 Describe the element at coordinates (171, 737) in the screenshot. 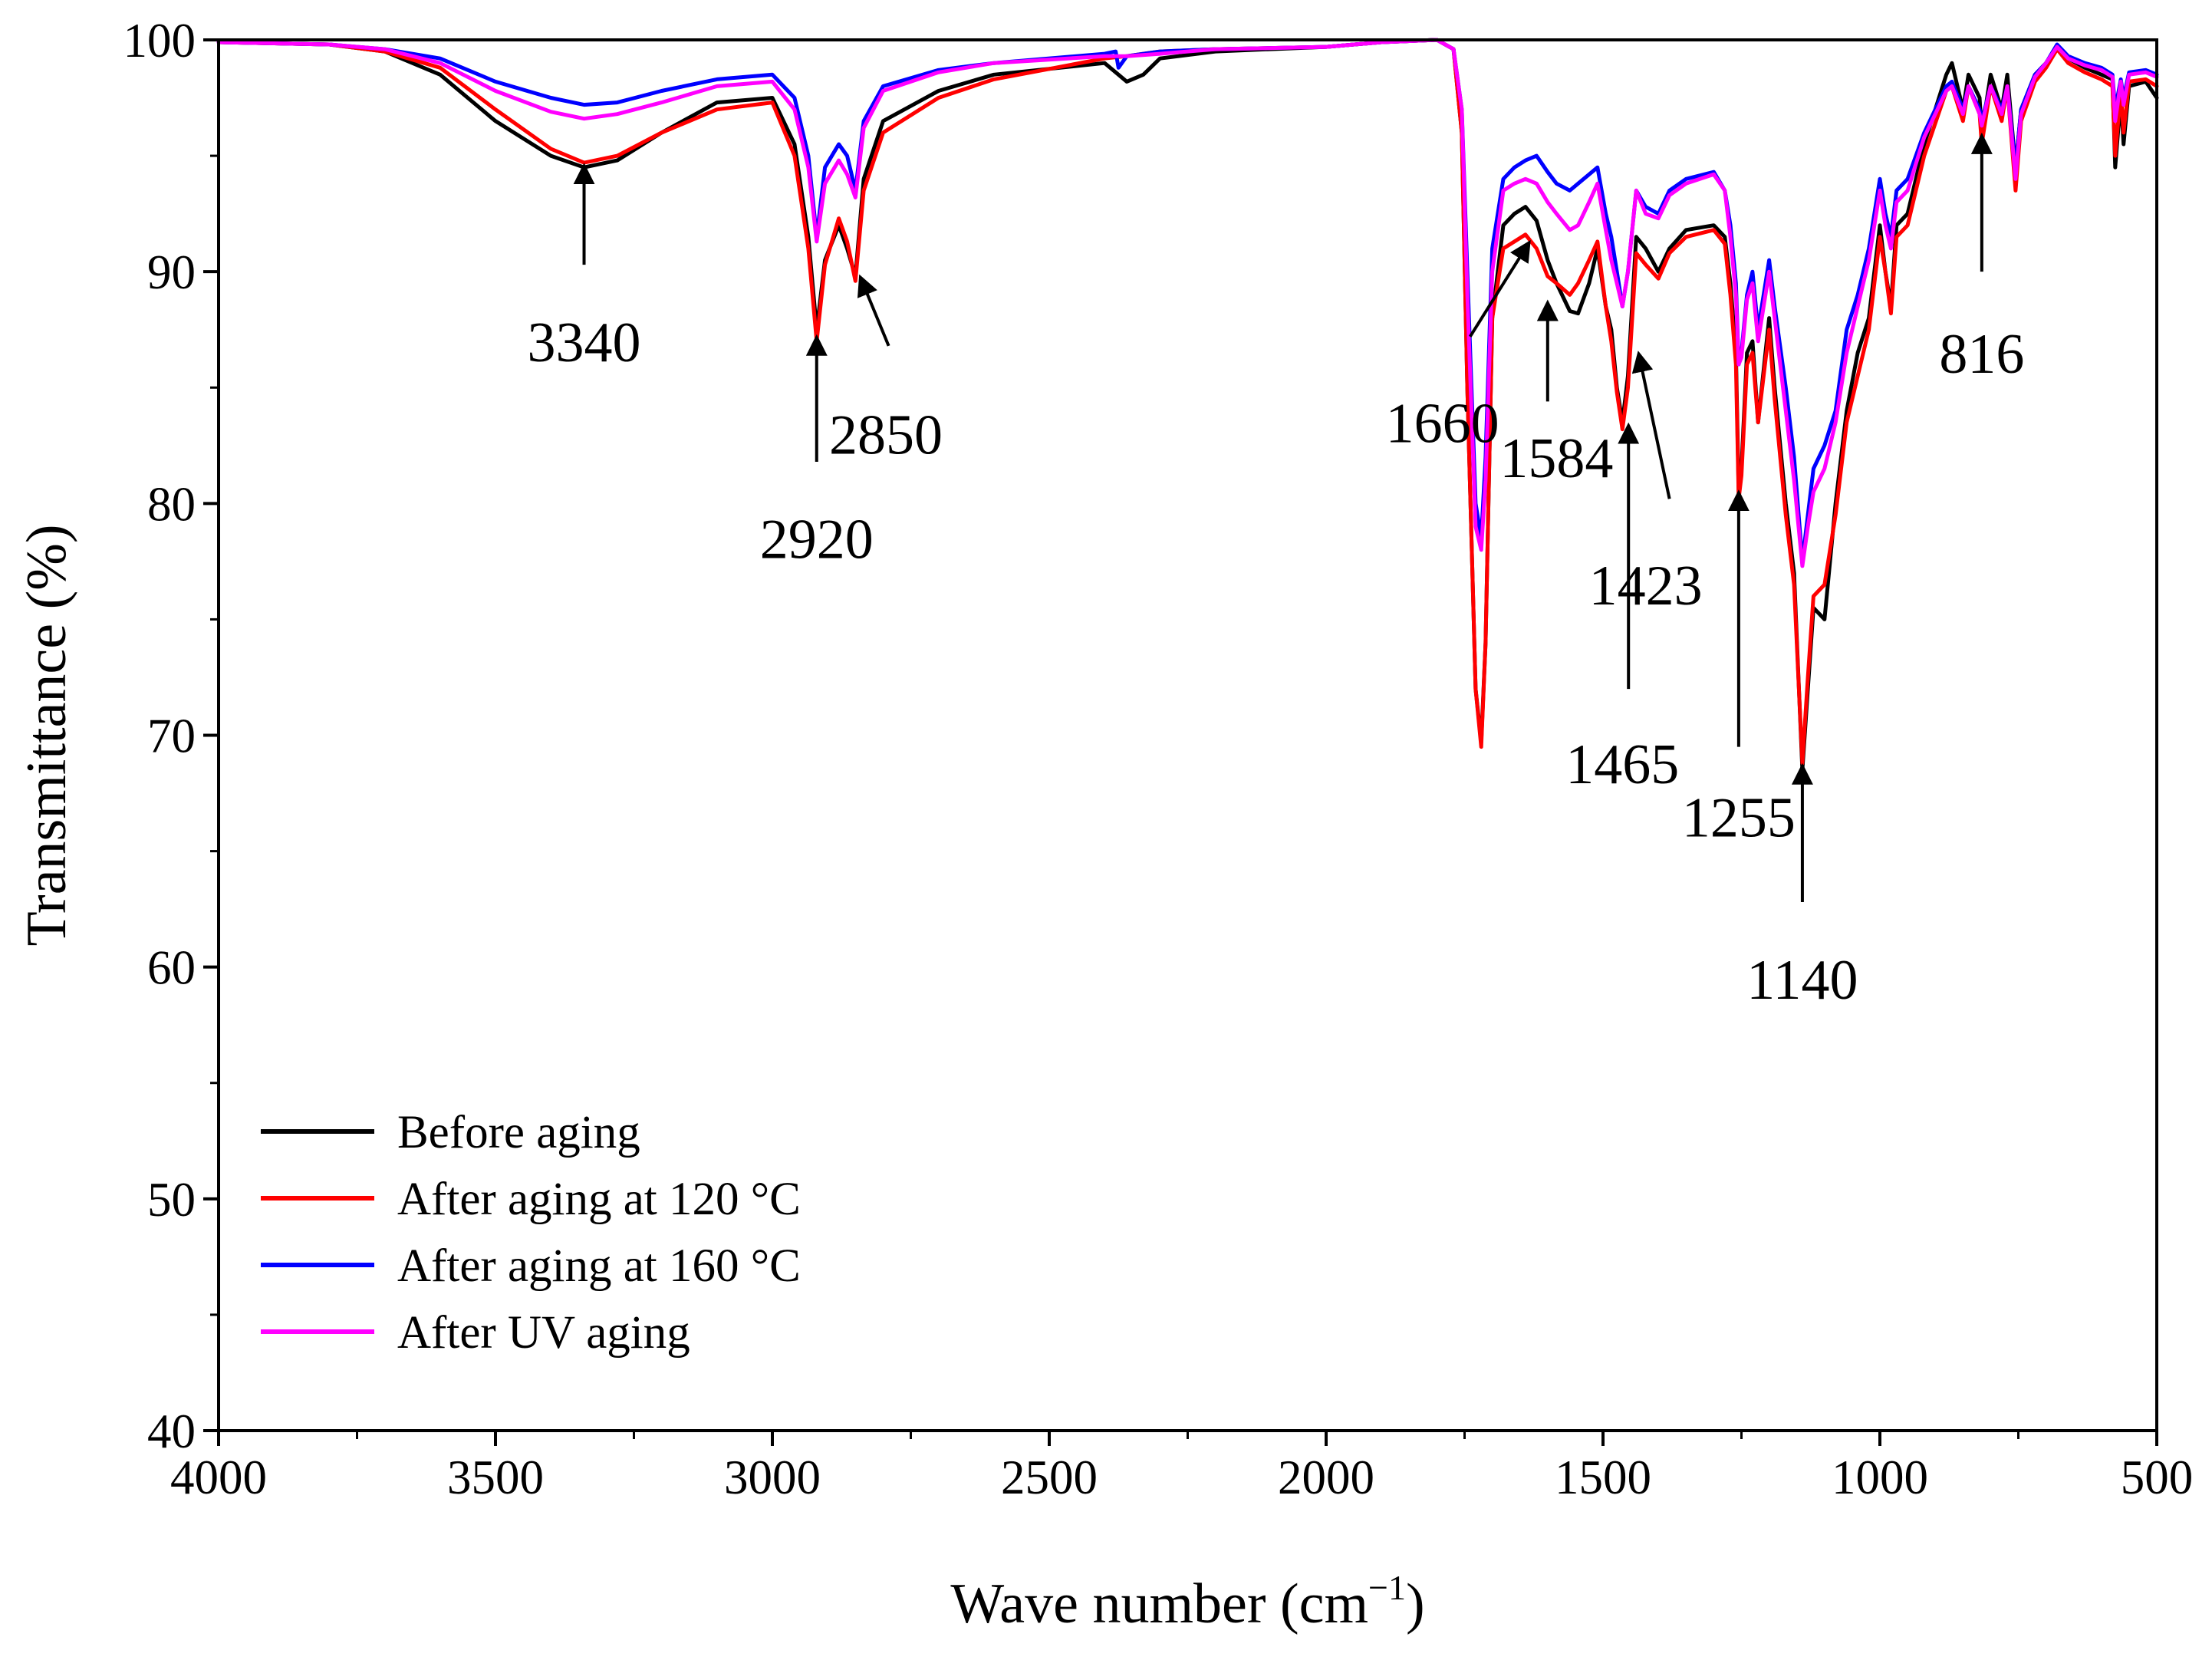

I see `y-tick-label: 70` at that location.